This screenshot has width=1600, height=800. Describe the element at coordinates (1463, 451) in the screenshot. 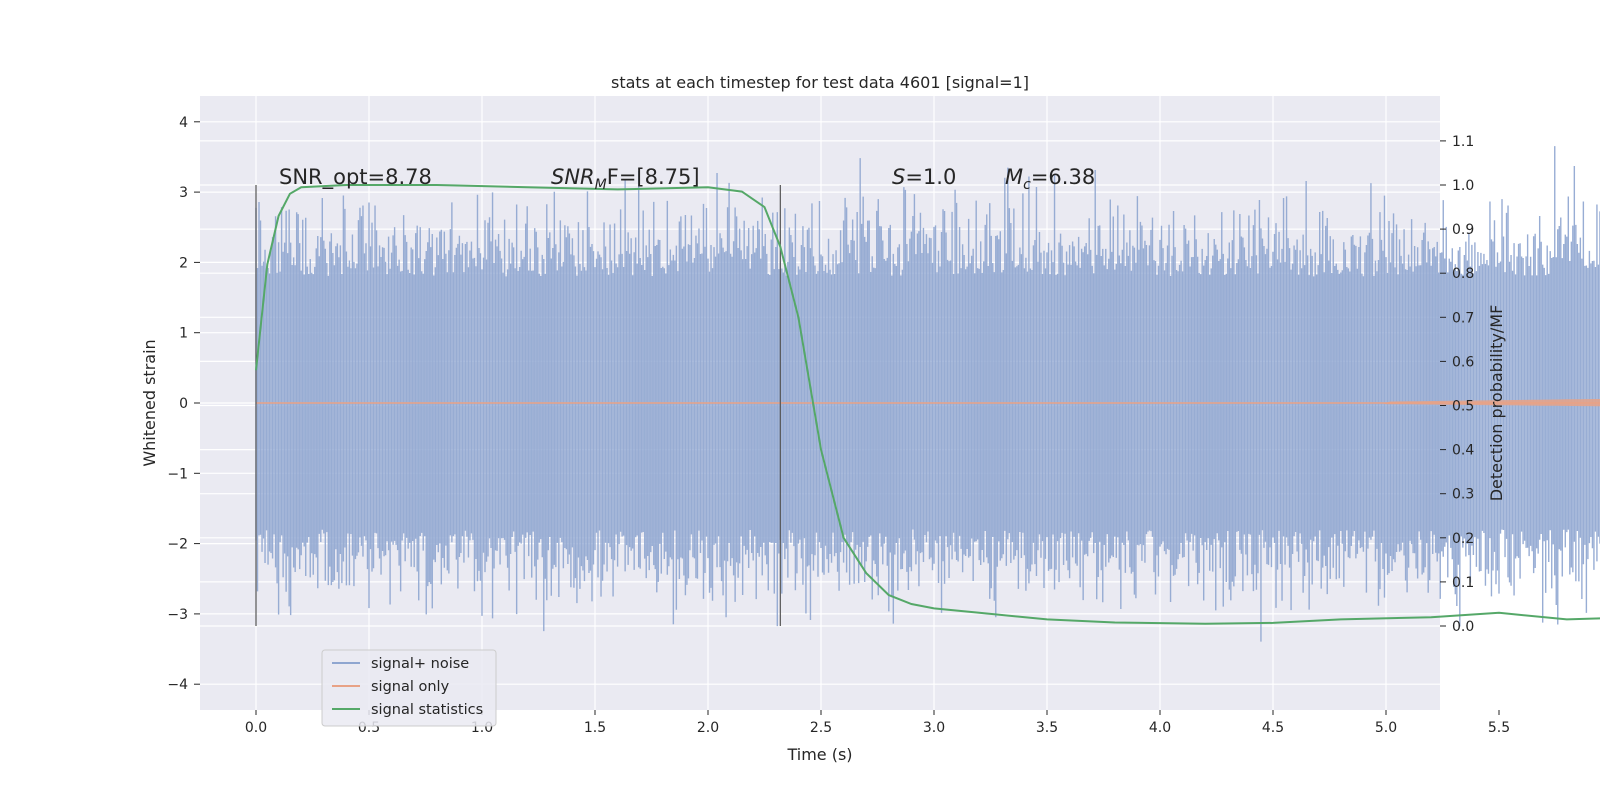

I see `y-right-tick-label: 0.4` at that location.